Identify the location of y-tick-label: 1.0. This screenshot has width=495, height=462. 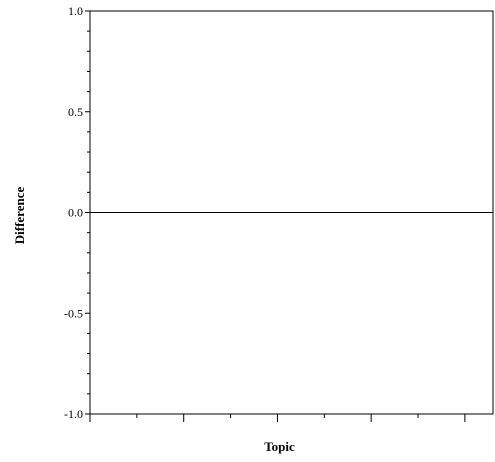
(75, 11).